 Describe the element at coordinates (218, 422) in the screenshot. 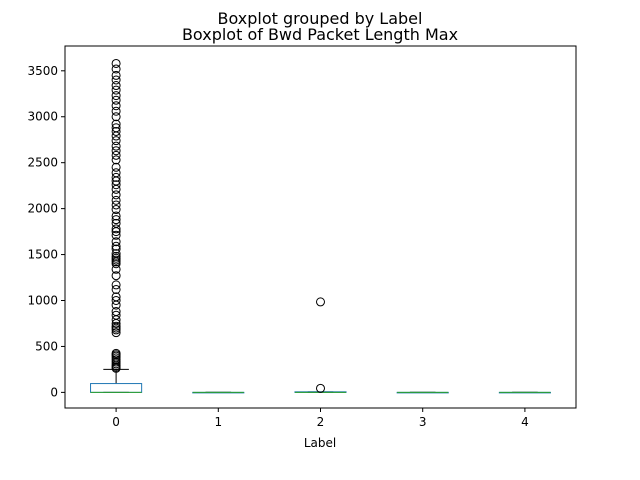

I see `x-tick-label: 1` at that location.